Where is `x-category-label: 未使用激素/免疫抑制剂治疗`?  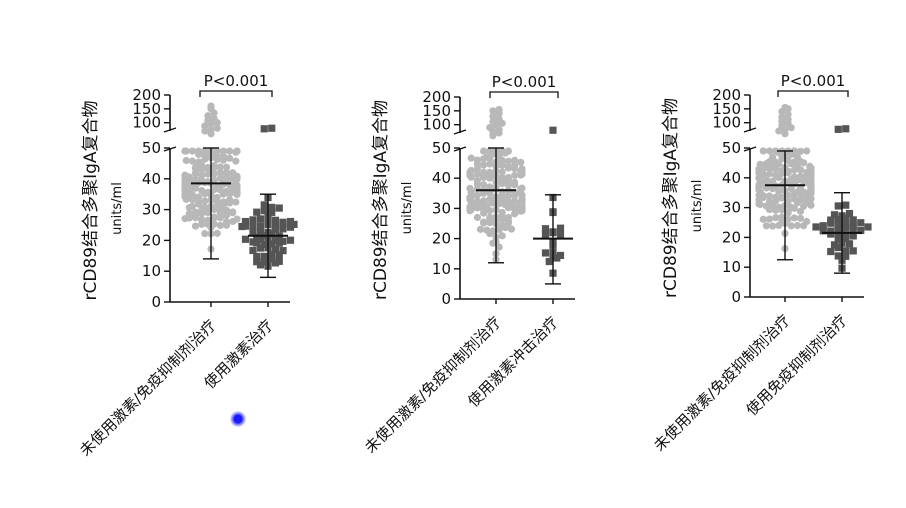 x-category-label: 未使用激素/免疫抑制剂治疗 is located at coordinates (148, 388).